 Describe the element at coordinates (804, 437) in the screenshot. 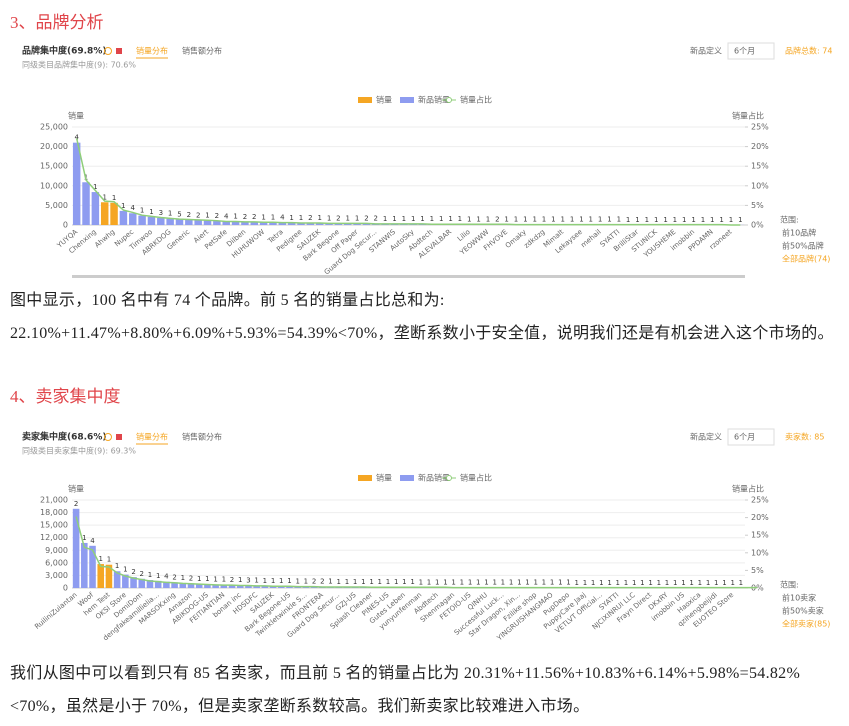

I see `total: 卖家数: 85` at that location.